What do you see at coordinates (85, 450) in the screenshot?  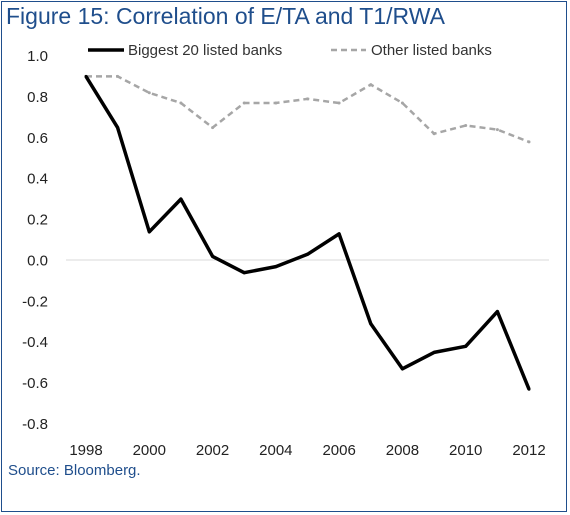 I see `x-tick-label: 1998` at bounding box center [85, 450].